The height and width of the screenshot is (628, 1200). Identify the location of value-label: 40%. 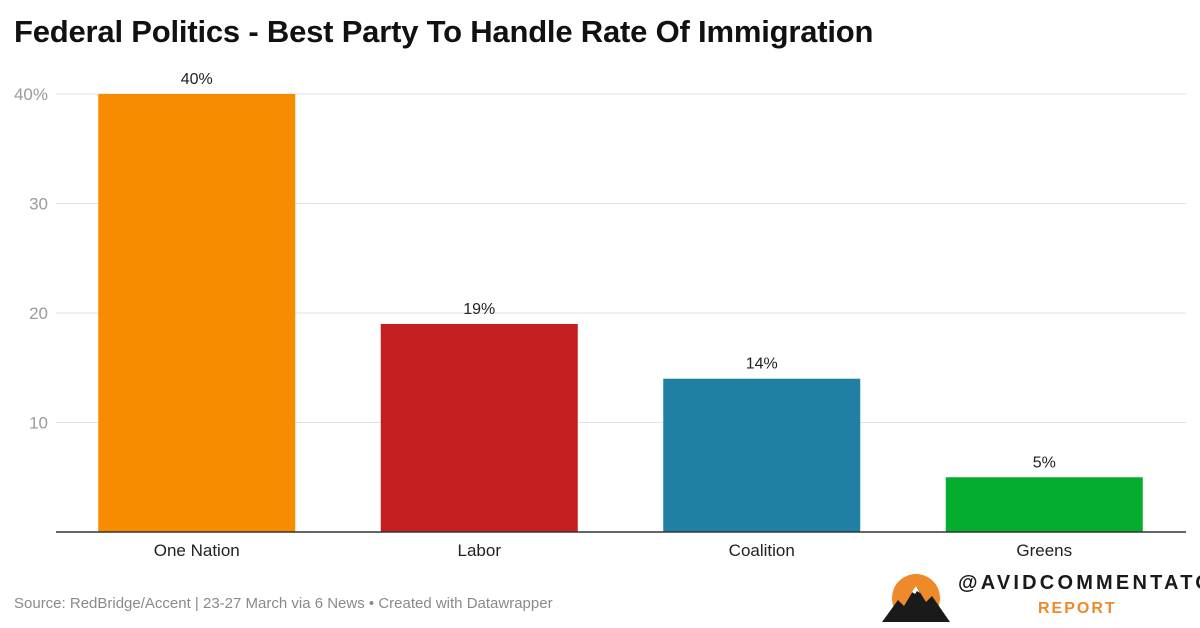
(197, 79).